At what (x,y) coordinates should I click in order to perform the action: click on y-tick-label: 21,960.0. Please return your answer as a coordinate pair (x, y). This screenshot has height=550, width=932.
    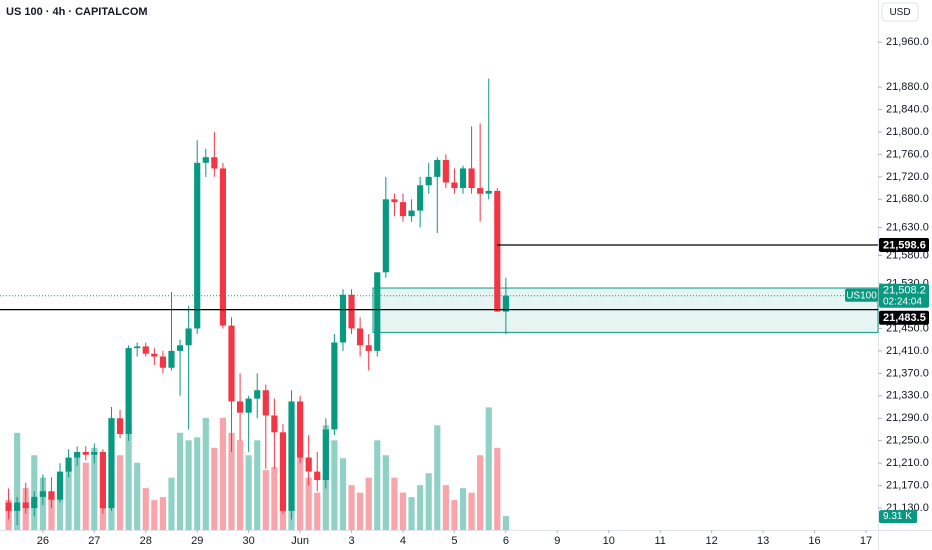
    Looking at the image, I should click on (907, 42).